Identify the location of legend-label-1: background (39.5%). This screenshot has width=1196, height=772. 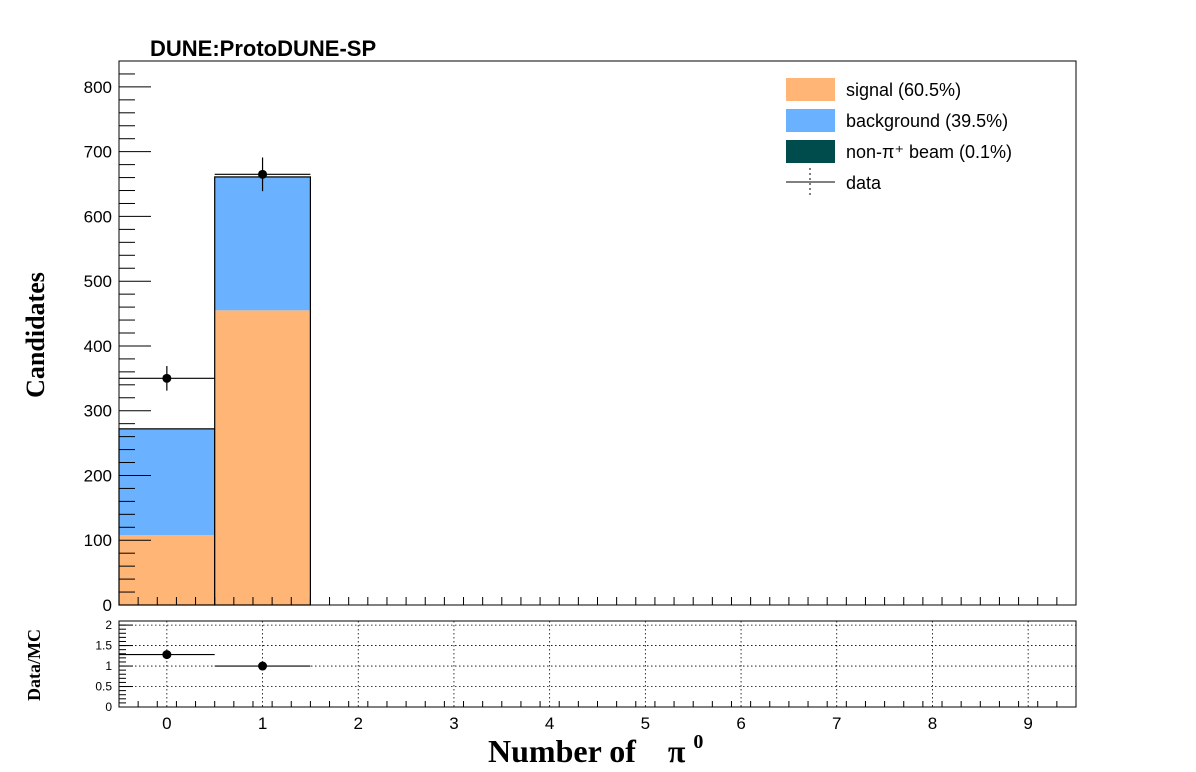
(927, 121).